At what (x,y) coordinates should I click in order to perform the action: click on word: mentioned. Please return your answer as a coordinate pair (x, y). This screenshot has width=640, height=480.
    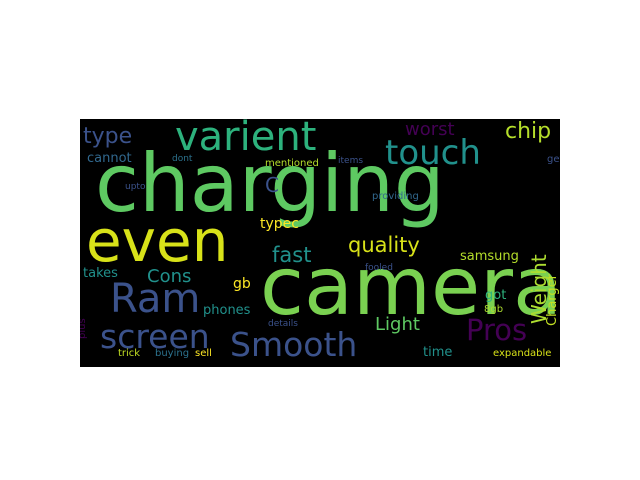
    Looking at the image, I should click on (292, 163).